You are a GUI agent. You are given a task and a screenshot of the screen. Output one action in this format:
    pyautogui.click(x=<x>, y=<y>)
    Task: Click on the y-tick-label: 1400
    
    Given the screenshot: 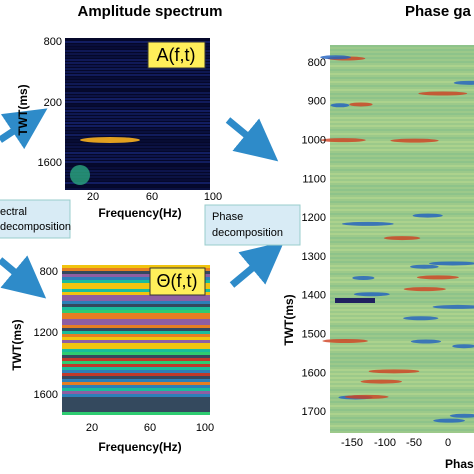 What is the action you would take?
    pyautogui.click(x=314, y=296)
    